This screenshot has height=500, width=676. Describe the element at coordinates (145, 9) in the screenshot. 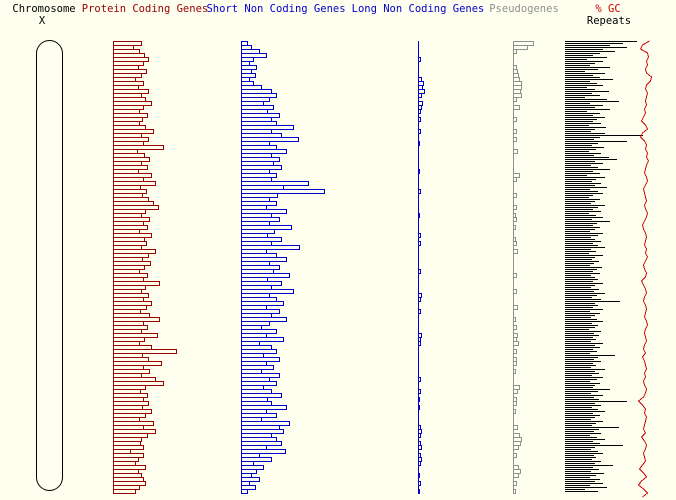

I see `track-header-protein-coding-genes: Protein Coding Genes` at that location.